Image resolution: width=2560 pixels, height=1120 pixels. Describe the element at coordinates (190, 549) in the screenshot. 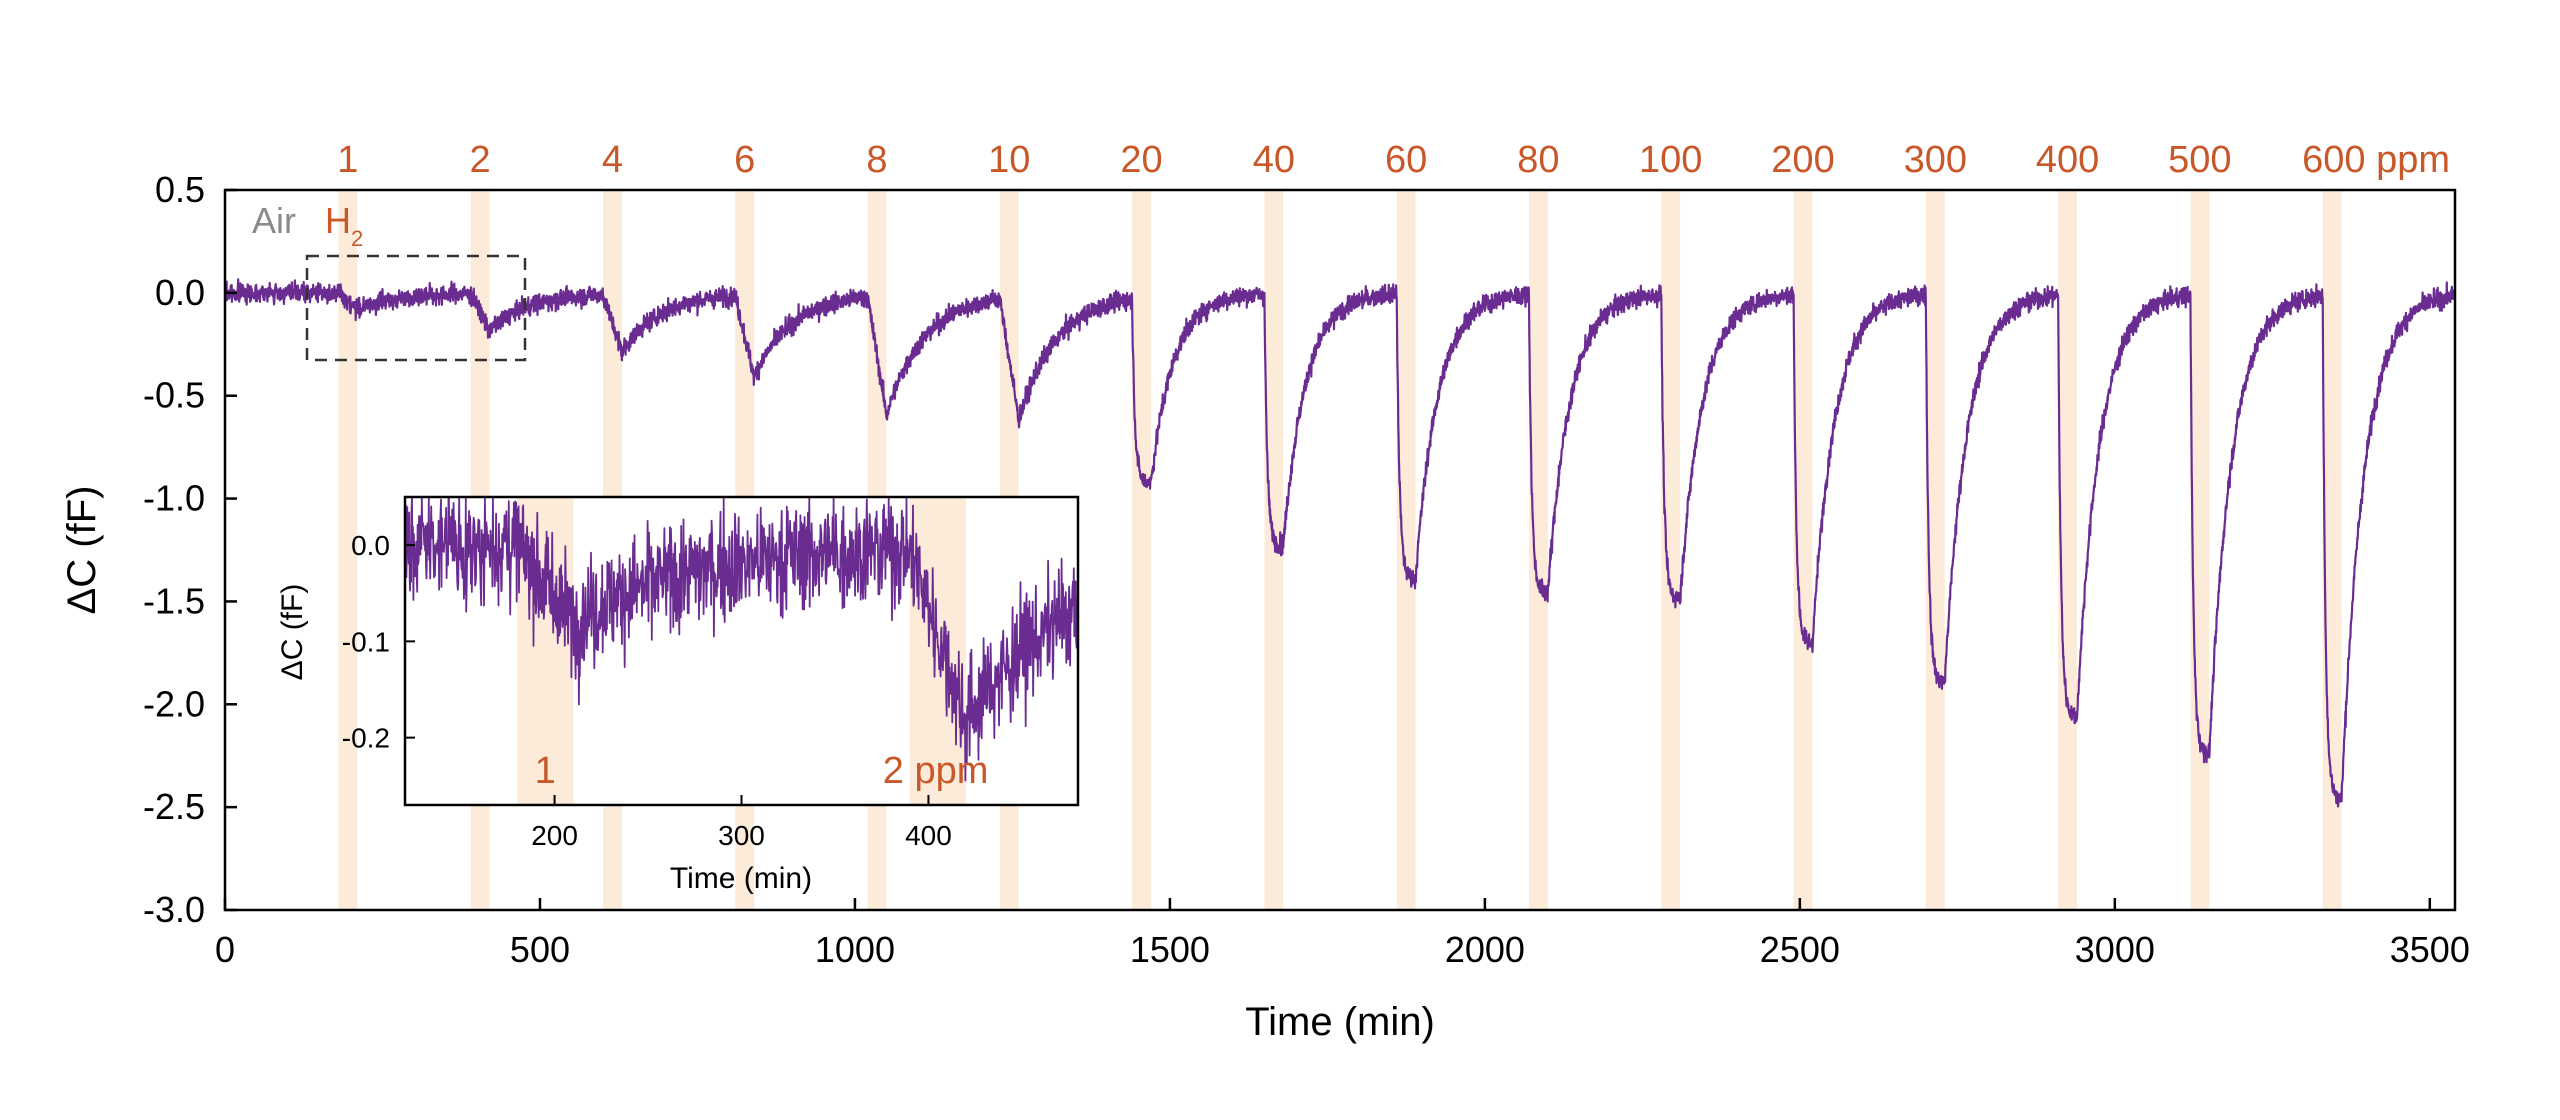

I see `y-axis-ticks: 0.5 0.0 -0.5 -1.0 -1.5 -2.0 -2.5 -3.0` at that location.